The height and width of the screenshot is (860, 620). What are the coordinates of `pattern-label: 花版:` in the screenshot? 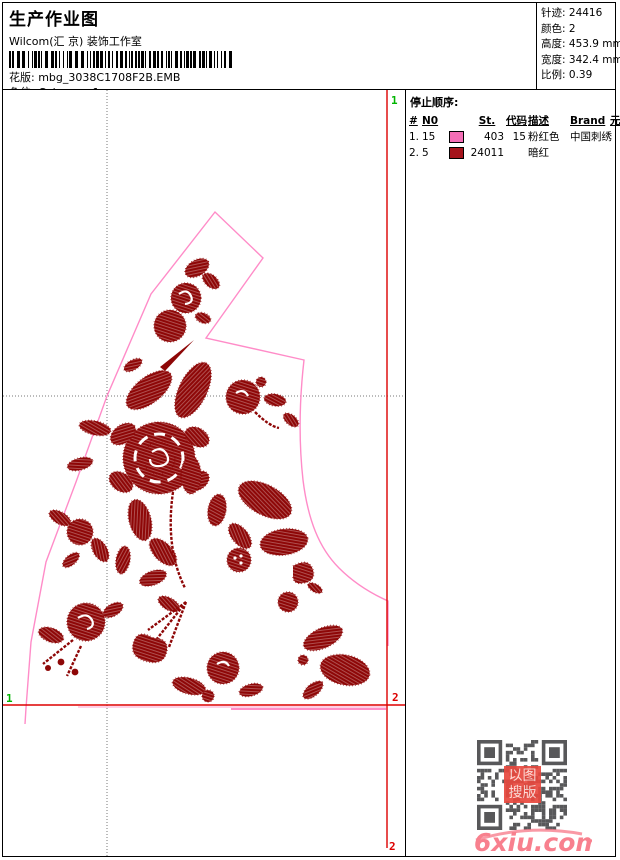 It's located at (22, 77).